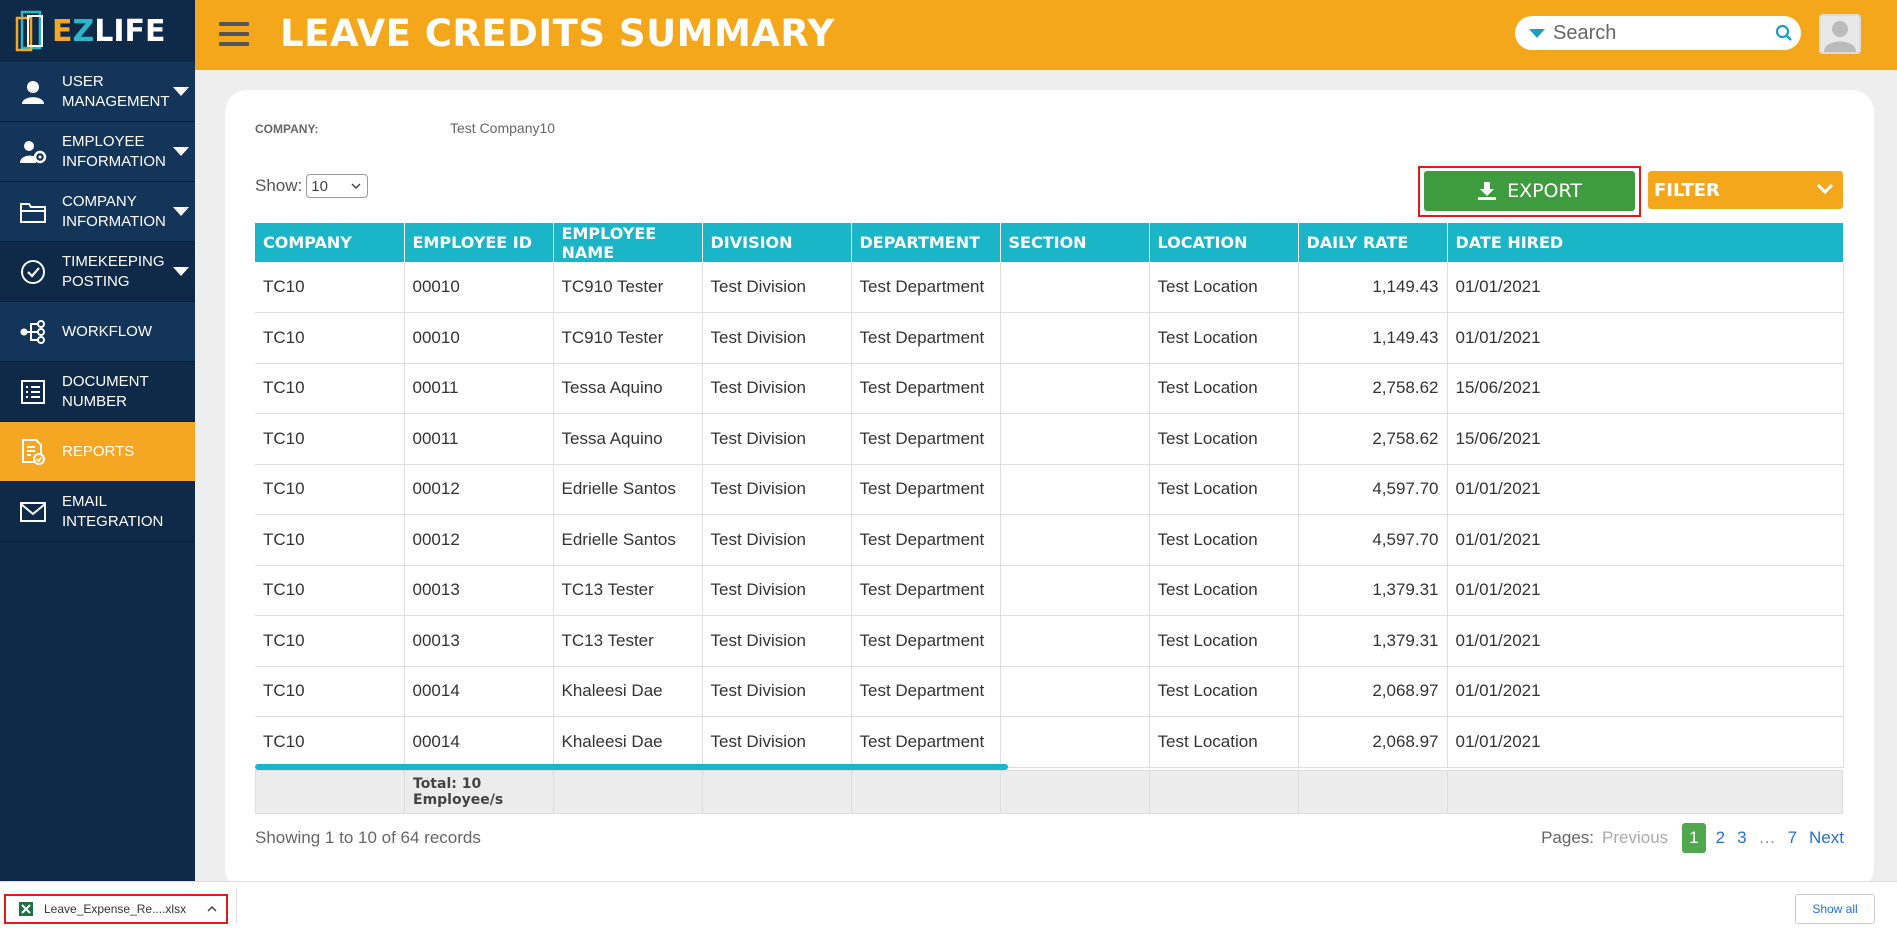  Describe the element at coordinates (628, 338) in the screenshot. I see `employee-name-cell: TC910 Tester` at that location.